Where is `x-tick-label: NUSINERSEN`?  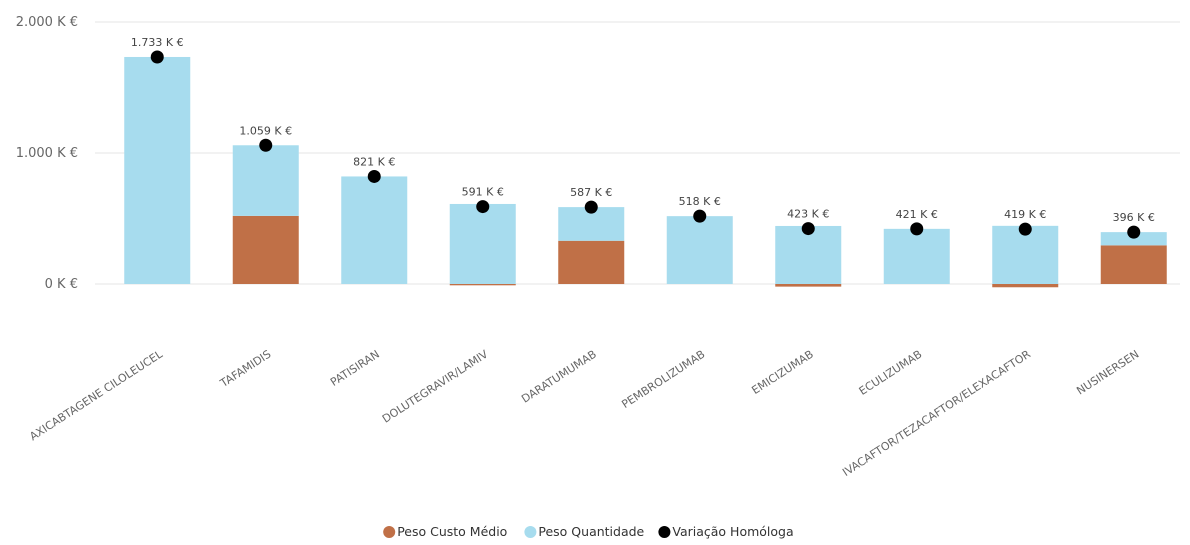
x-tick-label: NUSINERSEN is located at coordinates (1107, 373).